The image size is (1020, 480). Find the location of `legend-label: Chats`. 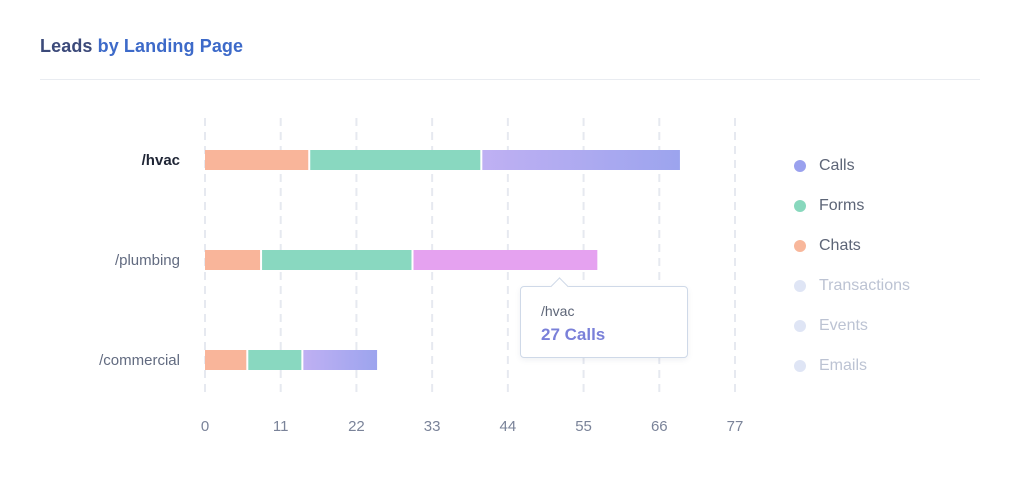

legend-label: Chats is located at coordinates (840, 245).